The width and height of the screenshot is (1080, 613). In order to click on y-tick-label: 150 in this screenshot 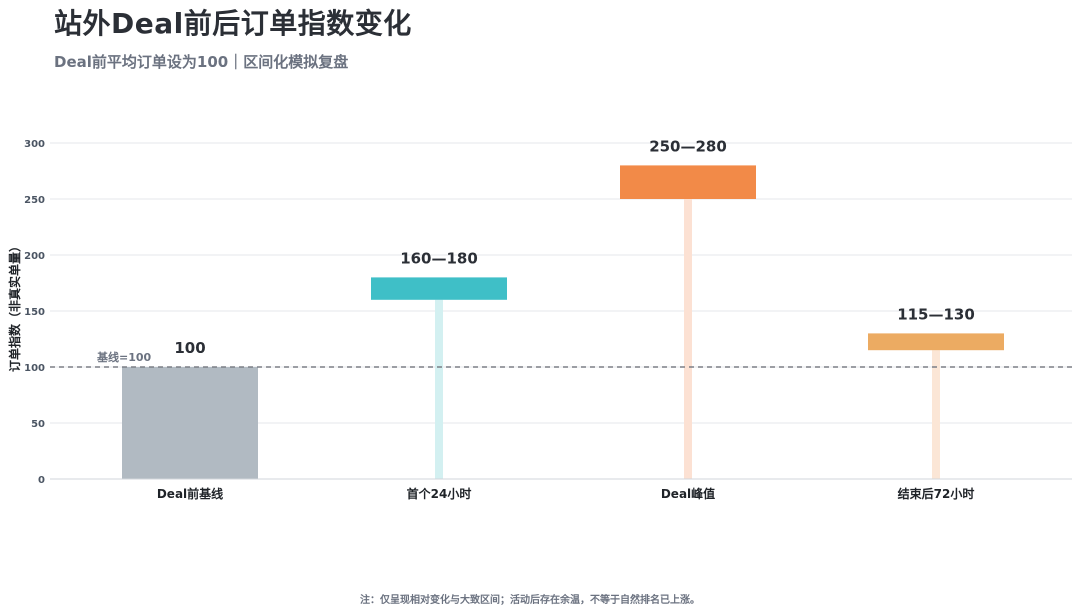, I will do `click(34, 312)`.